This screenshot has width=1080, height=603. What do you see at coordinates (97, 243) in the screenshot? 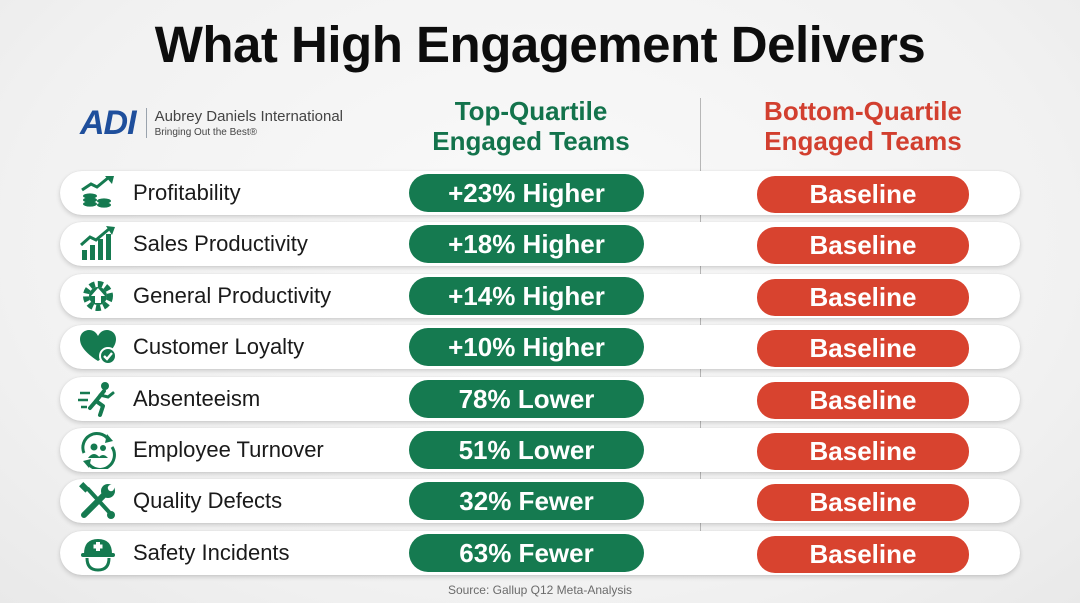
I see `bar-chart-up-icon` at bounding box center [97, 243].